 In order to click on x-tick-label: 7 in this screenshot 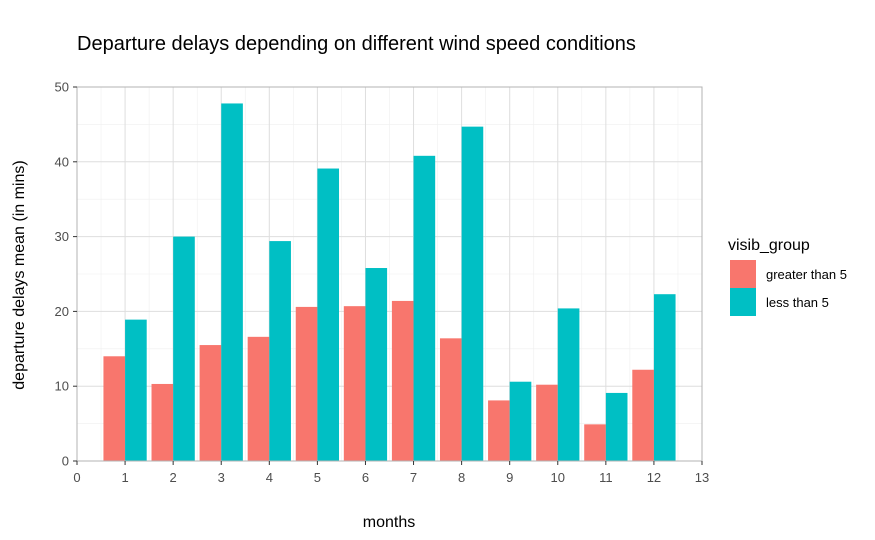, I will do `click(413, 477)`.